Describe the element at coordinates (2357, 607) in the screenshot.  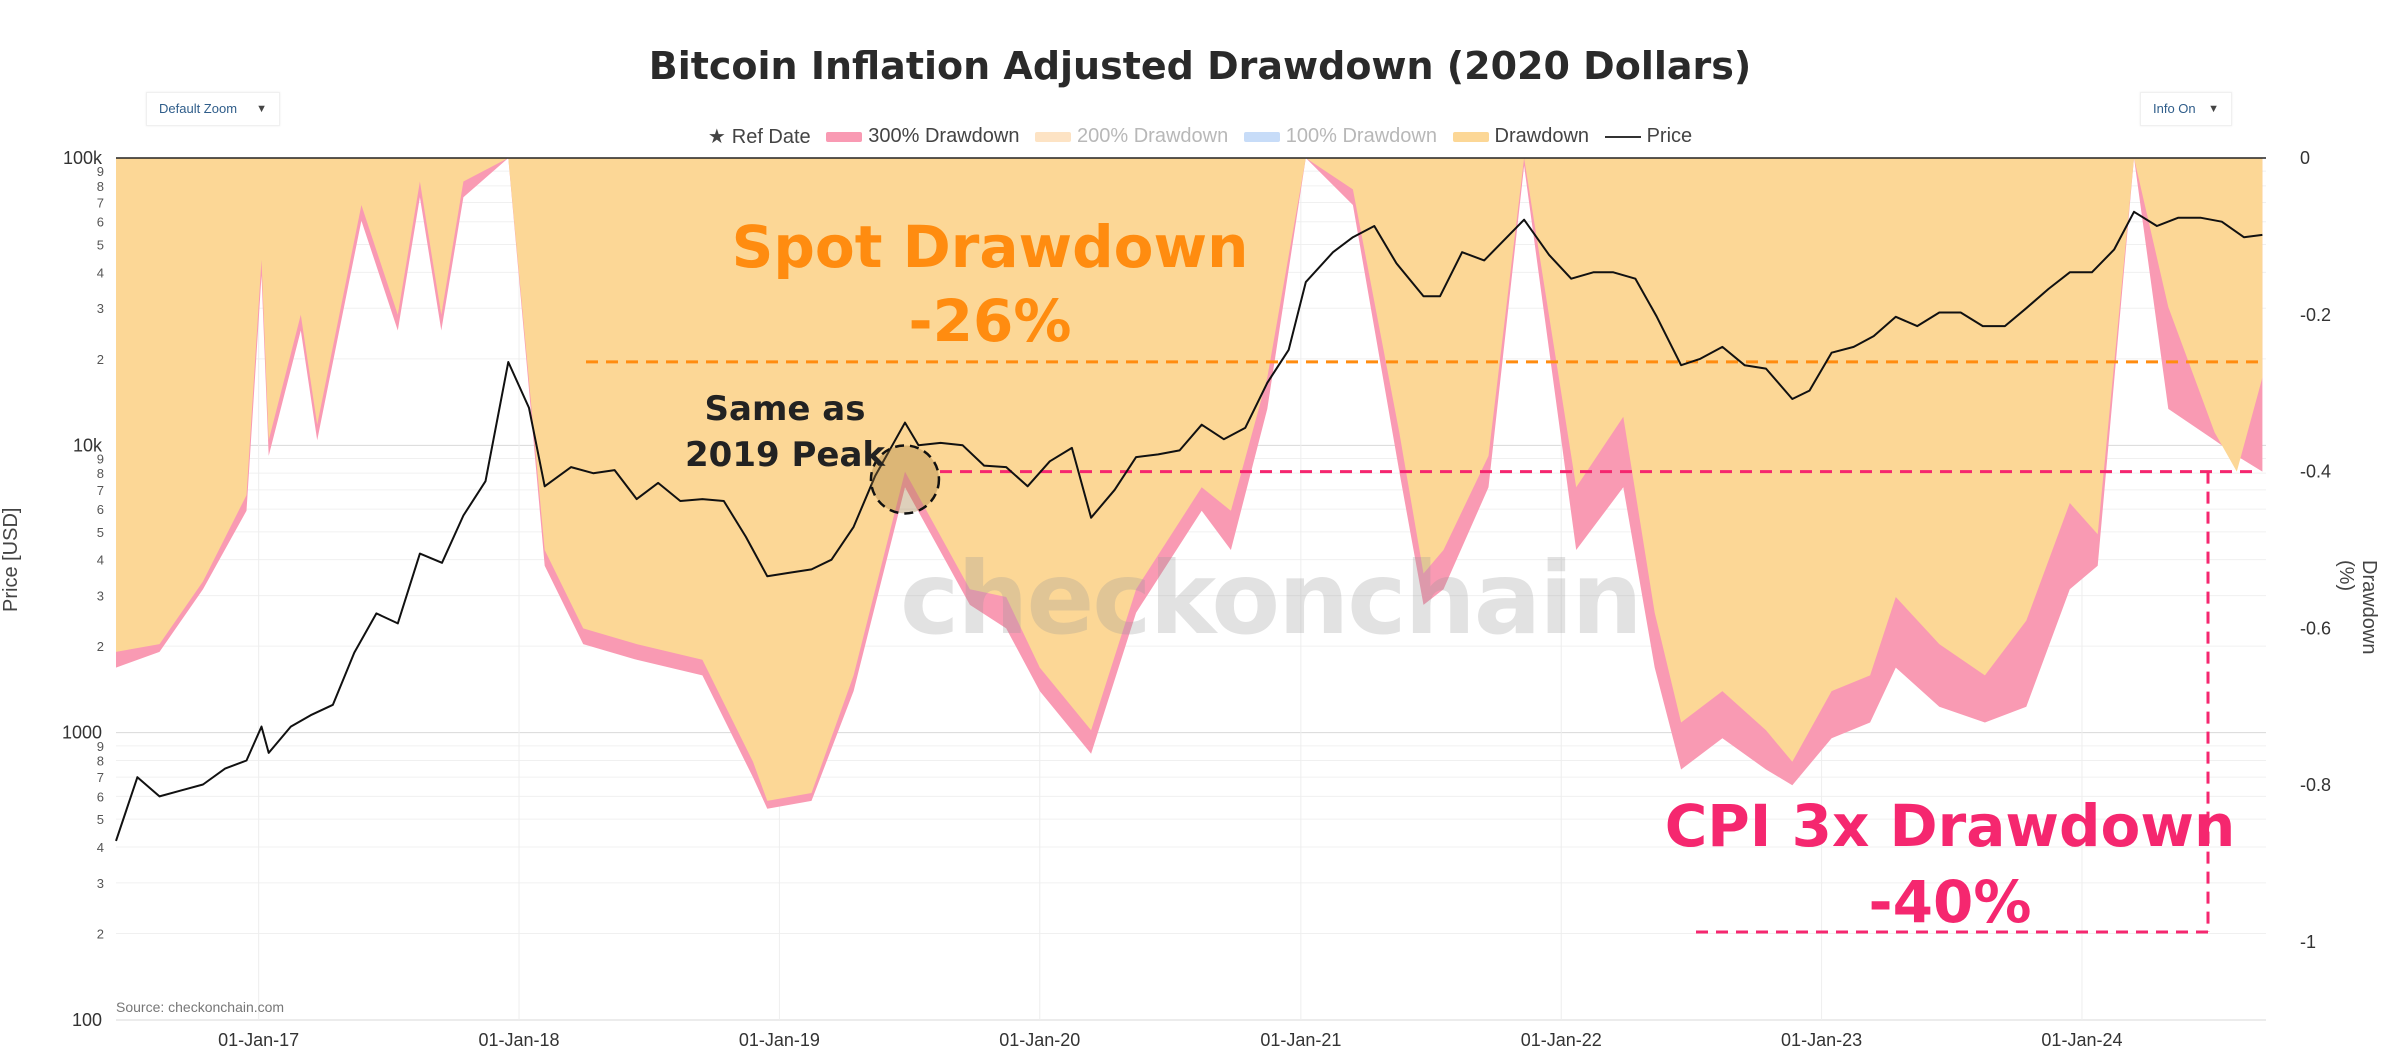
I see `y-axis-label-right: Drawdown (%)` at that location.